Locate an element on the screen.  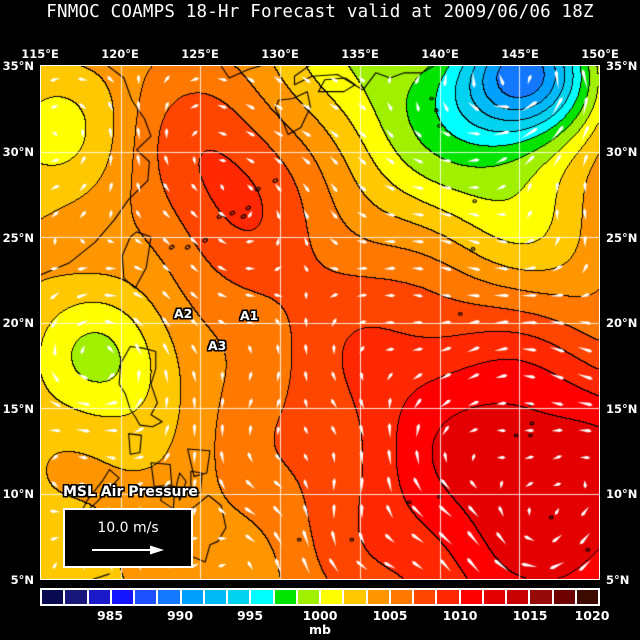
lat-tick-right-10n: 10°N is located at coordinates (622, 494).